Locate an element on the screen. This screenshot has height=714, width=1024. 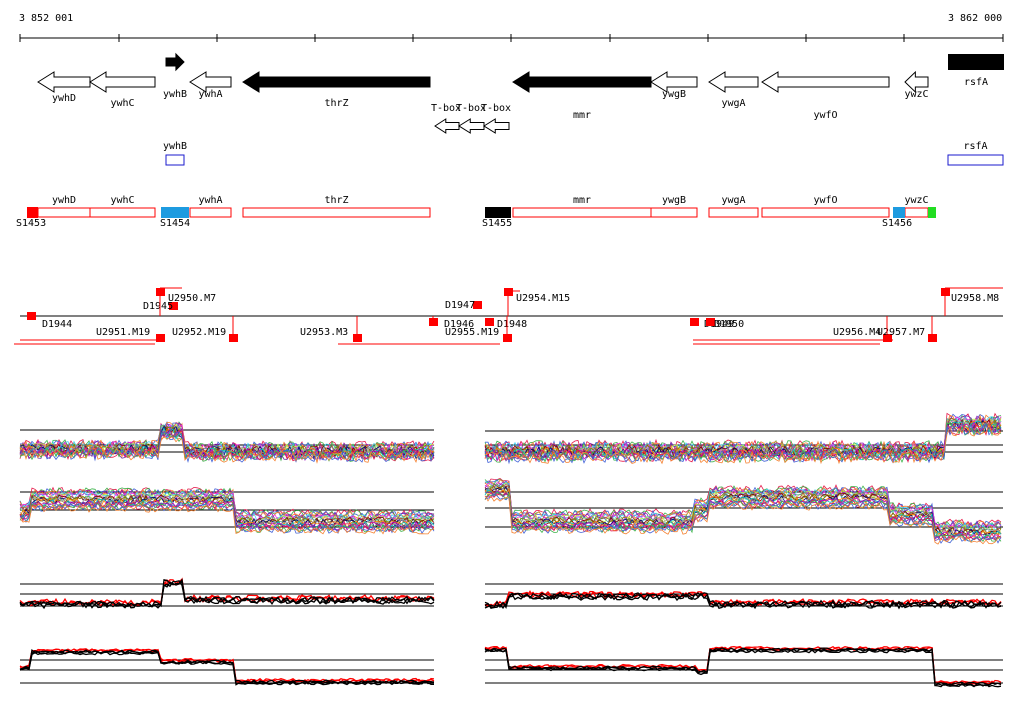
segment-label: U2957.M7 is located at coordinates (901, 332).